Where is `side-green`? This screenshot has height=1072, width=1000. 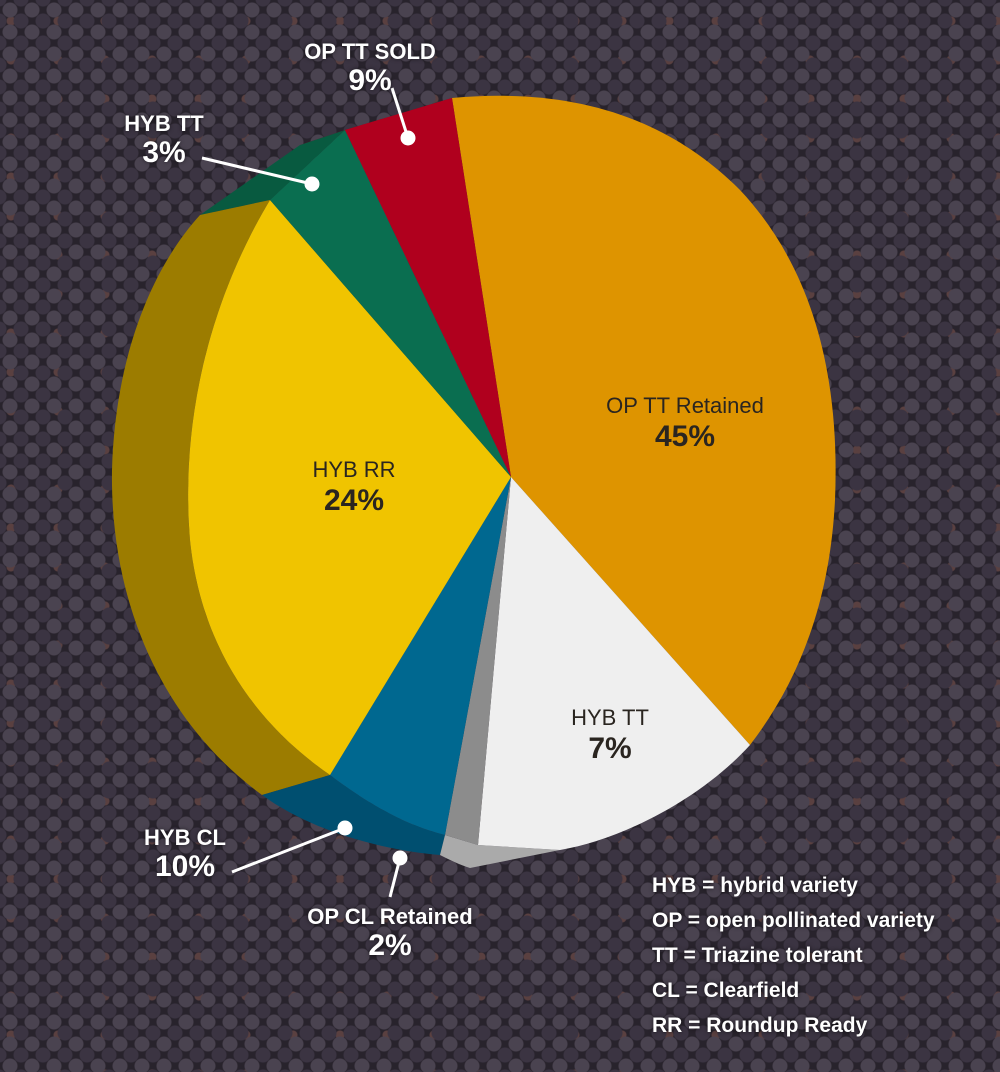
side-green is located at coordinates (272, 172).